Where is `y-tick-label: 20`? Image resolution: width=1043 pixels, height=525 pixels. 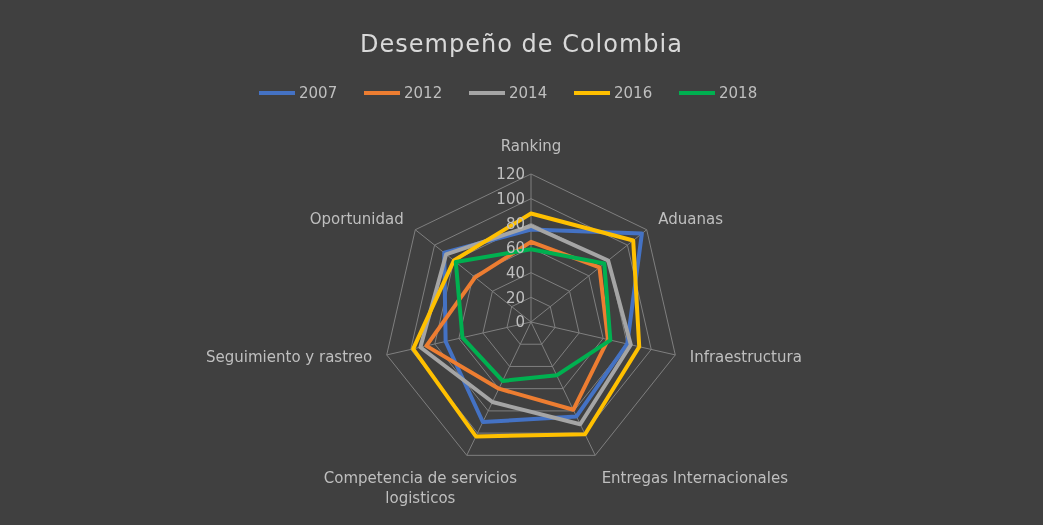 y-tick-label: 20 is located at coordinates (515, 297).